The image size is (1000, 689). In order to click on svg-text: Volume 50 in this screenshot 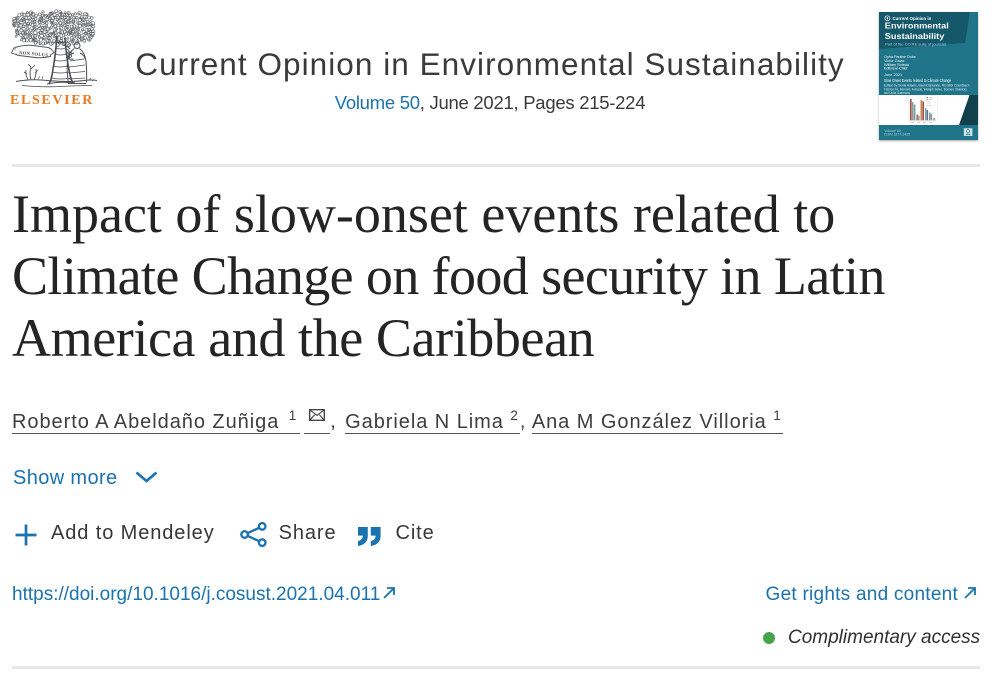, I will do `click(892, 131)`.